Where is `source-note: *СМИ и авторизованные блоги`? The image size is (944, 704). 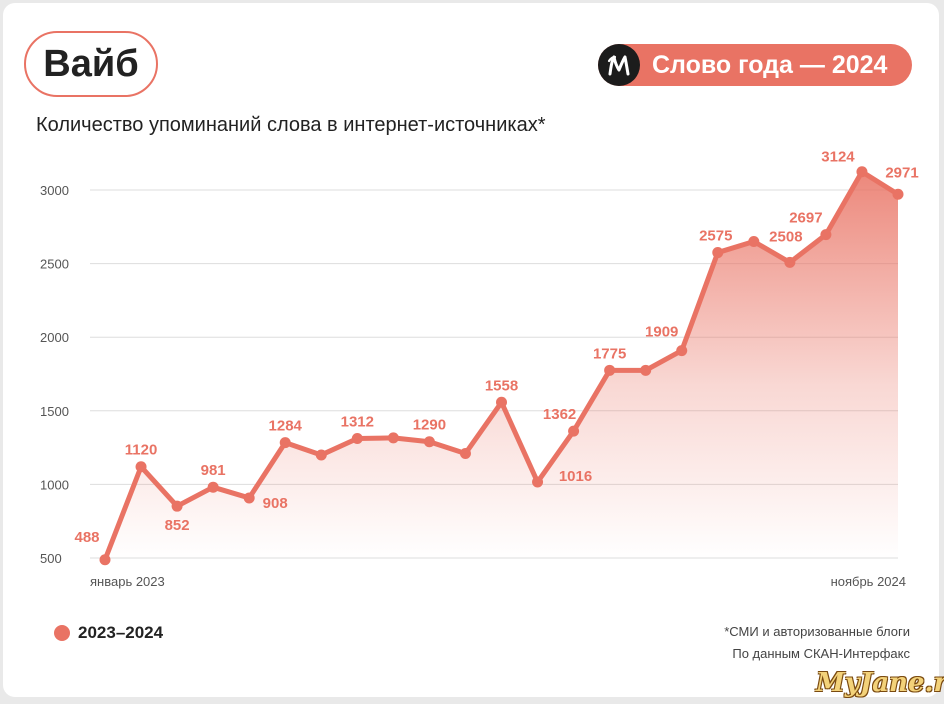
source-note: *СМИ и авторизованные блоги is located at coordinates (817, 631).